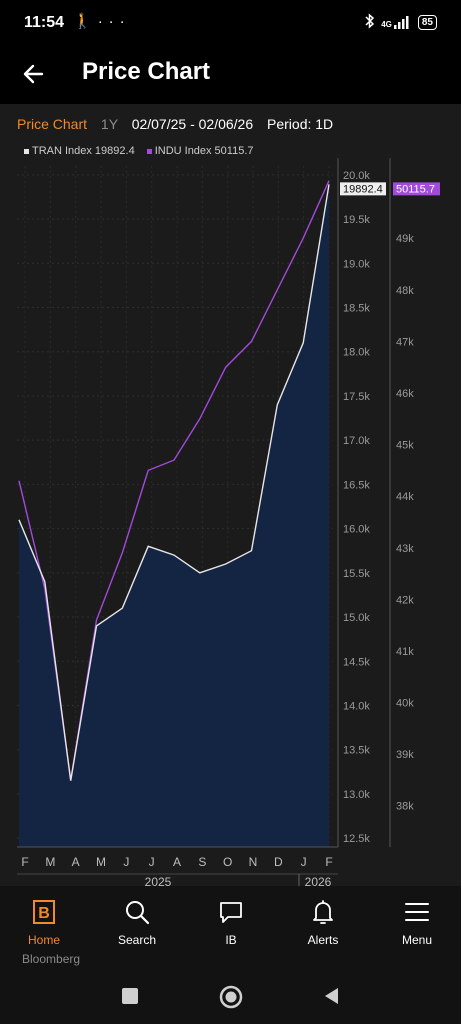 The width and height of the screenshot is (461, 1024). Describe the element at coordinates (356, 397) in the screenshot. I see `left-axis-tick: 17.5k` at that location.